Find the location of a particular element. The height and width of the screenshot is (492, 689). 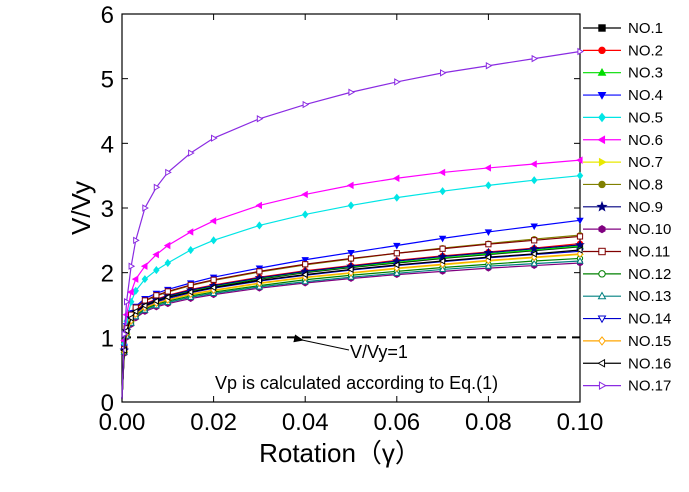

legend-item: NO.7 is located at coordinates (623, 162).